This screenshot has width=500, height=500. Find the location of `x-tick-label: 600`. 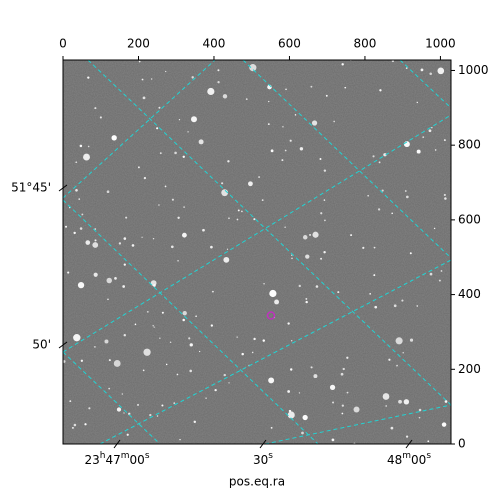

x-tick-label: 600 is located at coordinates (289, 44).